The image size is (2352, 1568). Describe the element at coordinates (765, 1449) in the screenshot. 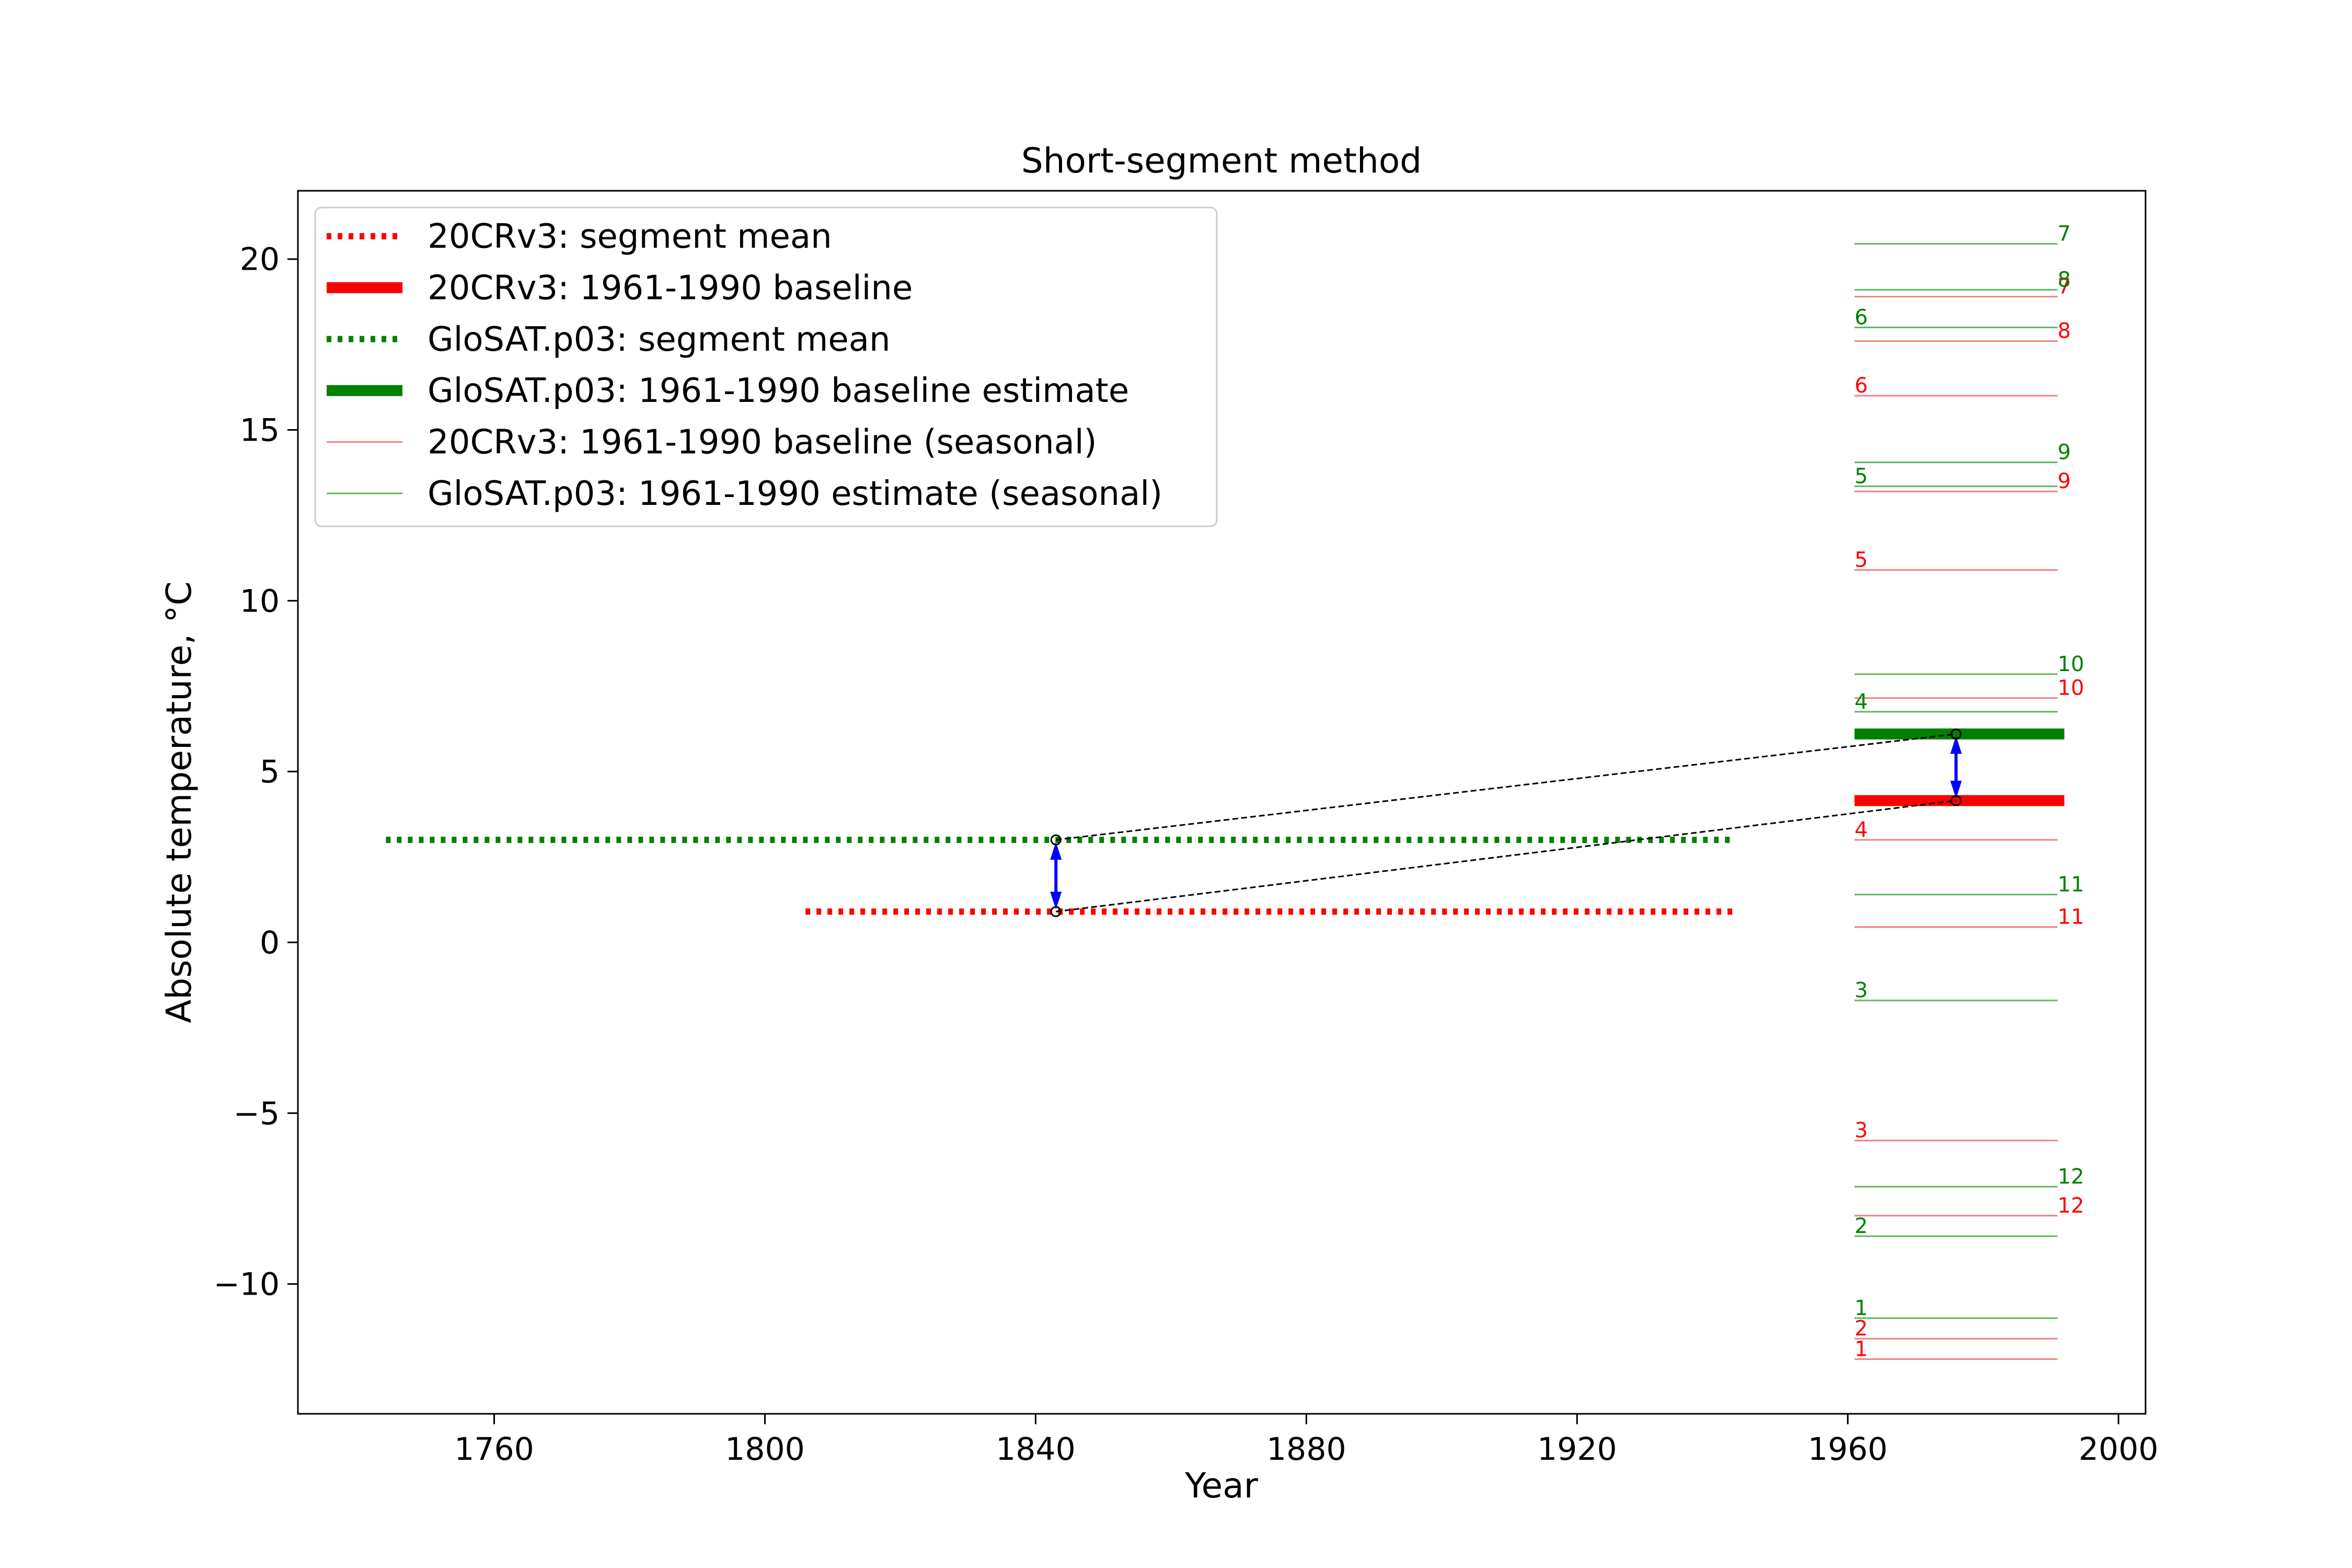

I see `x-tick-label: 1800` at that location.